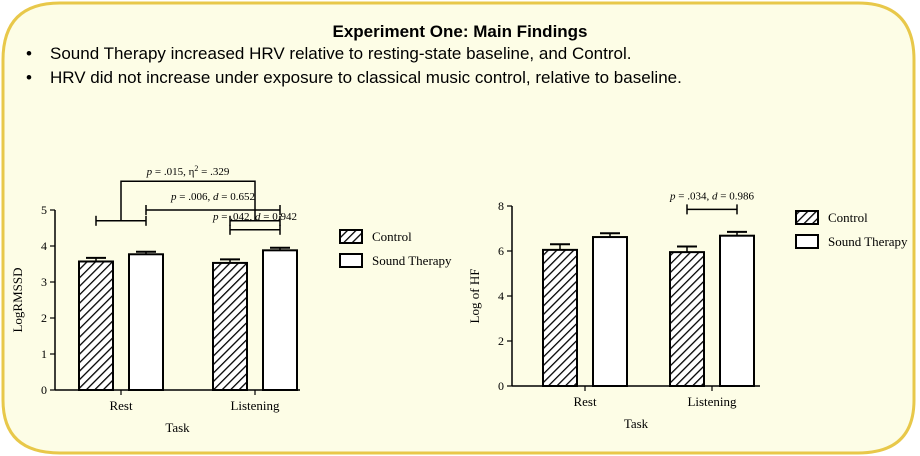  What do you see at coordinates (44, 354) in the screenshot?
I see `y-tick-label: 1` at bounding box center [44, 354].